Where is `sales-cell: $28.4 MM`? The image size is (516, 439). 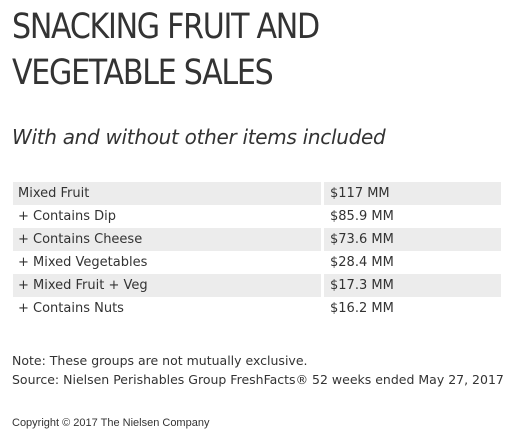 sales-cell: $28.4 MM is located at coordinates (412, 262).